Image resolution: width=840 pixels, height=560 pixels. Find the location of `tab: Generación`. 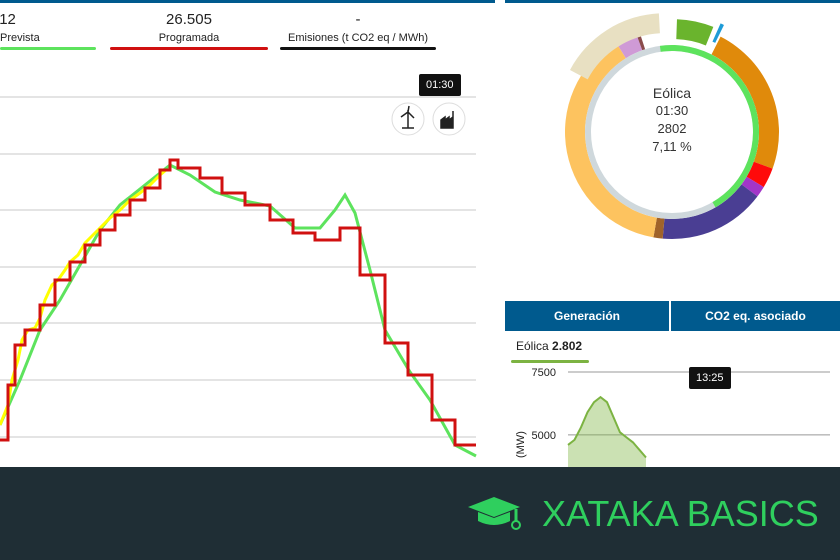

tab: Generación is located at coordinates (587, 316).